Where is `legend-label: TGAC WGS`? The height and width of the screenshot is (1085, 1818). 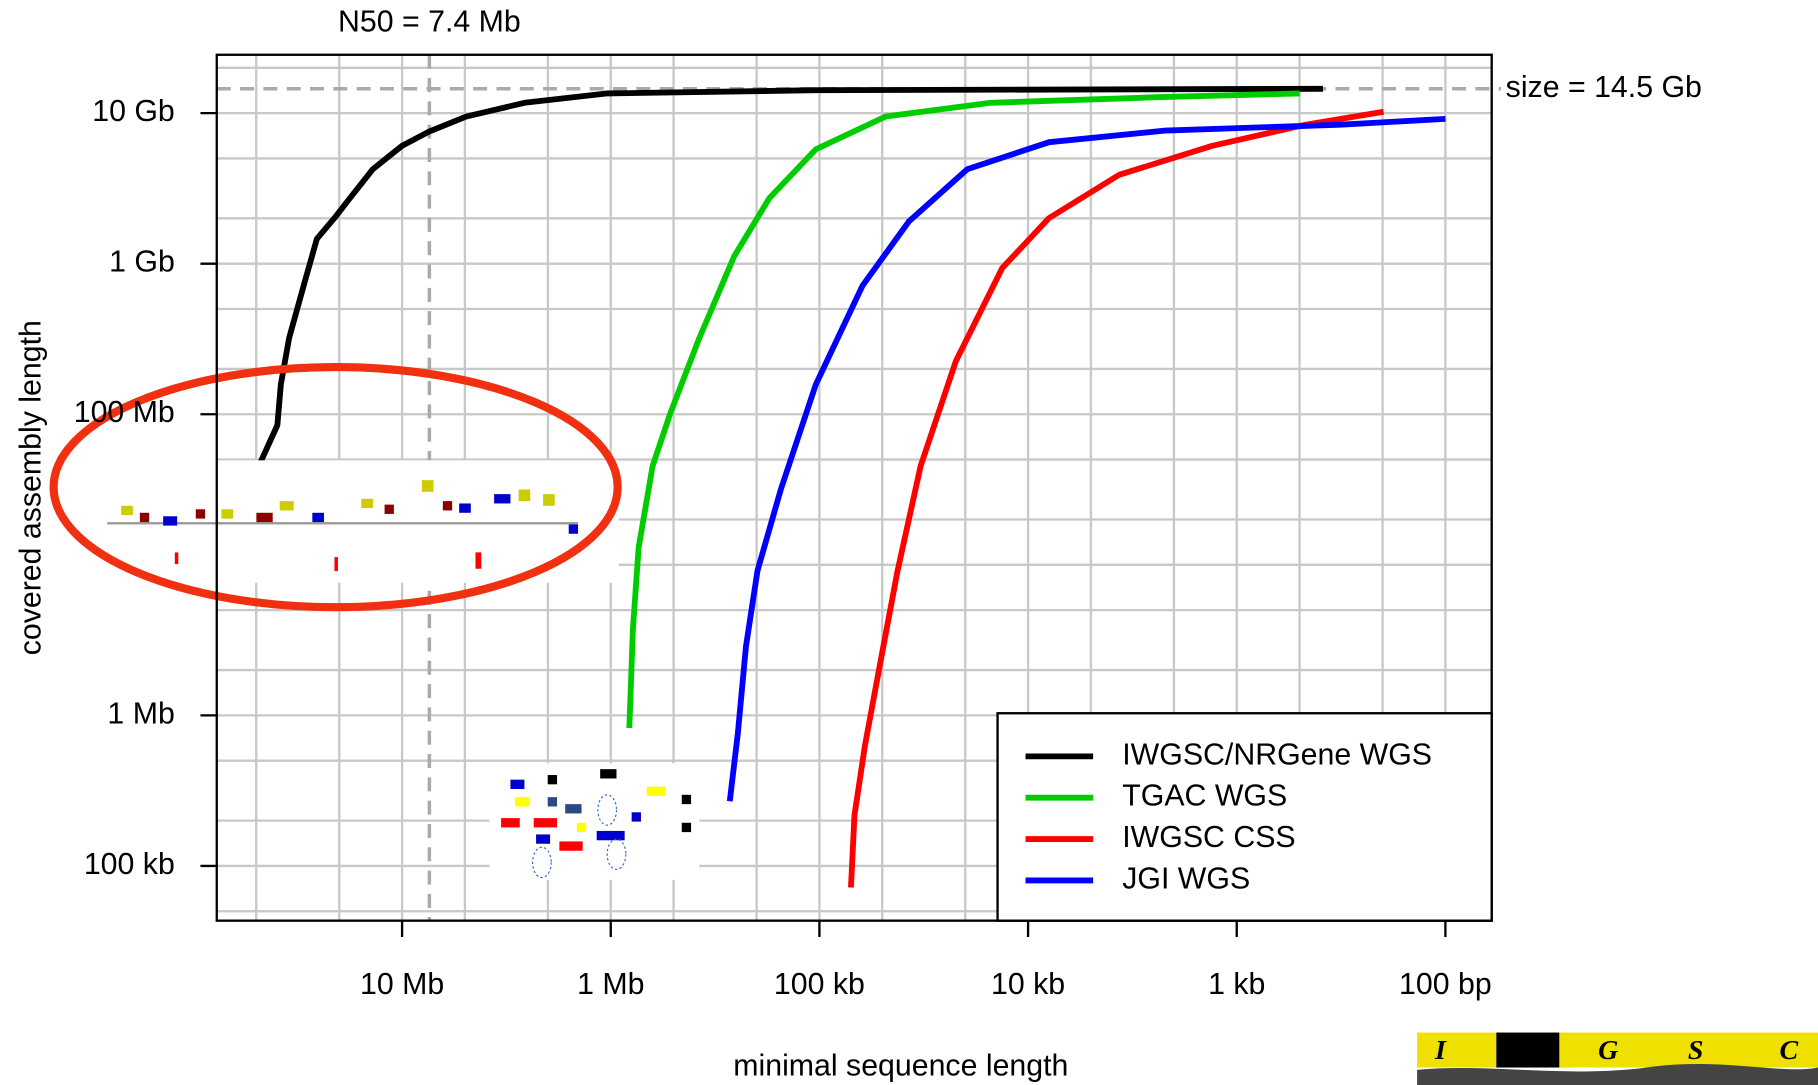 legend-label: TGAC WGS is located at coordinates (1204, 796).